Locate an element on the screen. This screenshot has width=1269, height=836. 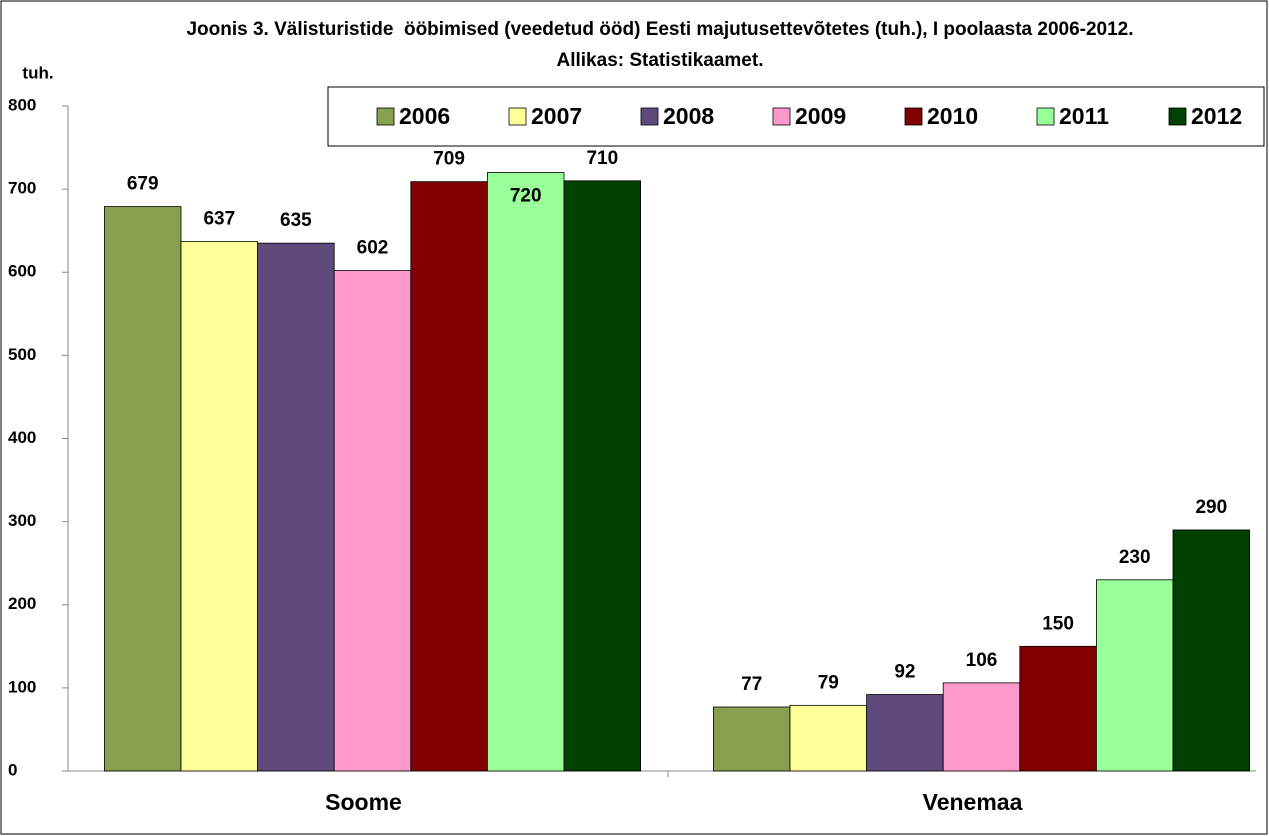
y-tick-label: 100 is located at coordinates (22, 686).